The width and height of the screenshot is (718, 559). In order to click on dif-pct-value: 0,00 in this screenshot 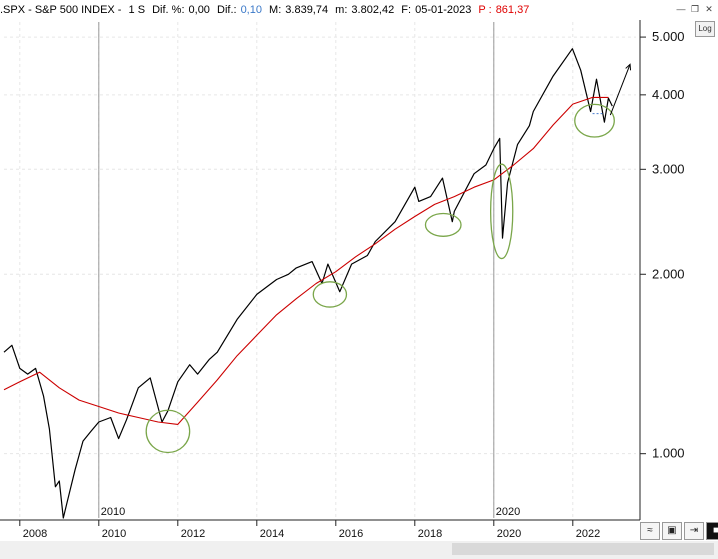, I will do `click(199, 10)`.